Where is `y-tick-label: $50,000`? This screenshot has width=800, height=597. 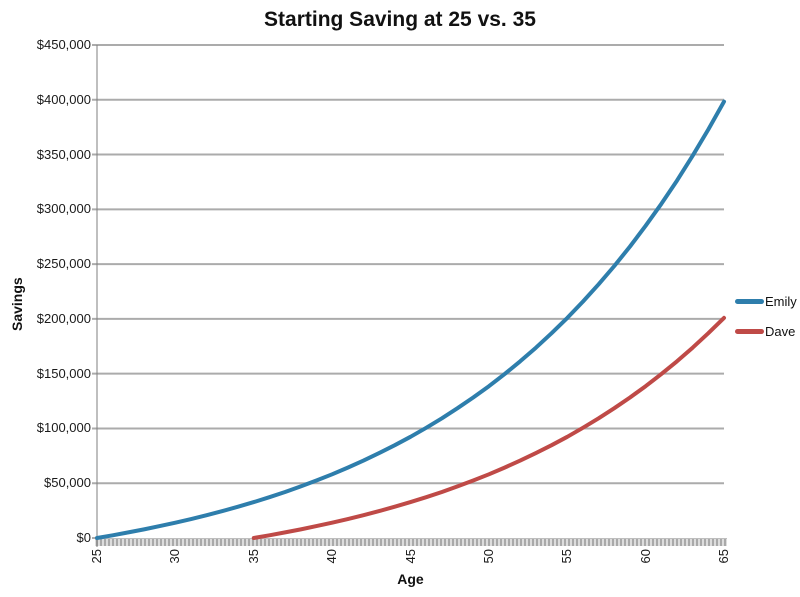 y-tick-label: $50,000 is located at coordinates (67, 483).